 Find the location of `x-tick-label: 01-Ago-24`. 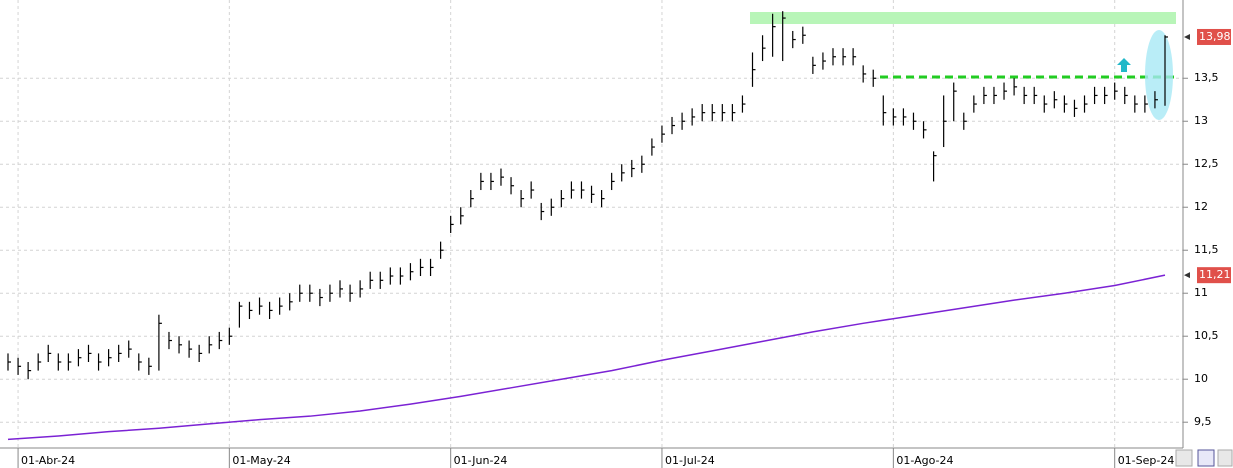

x-tick-label: 01-Ago-24 is located at coordinates (924, 460).